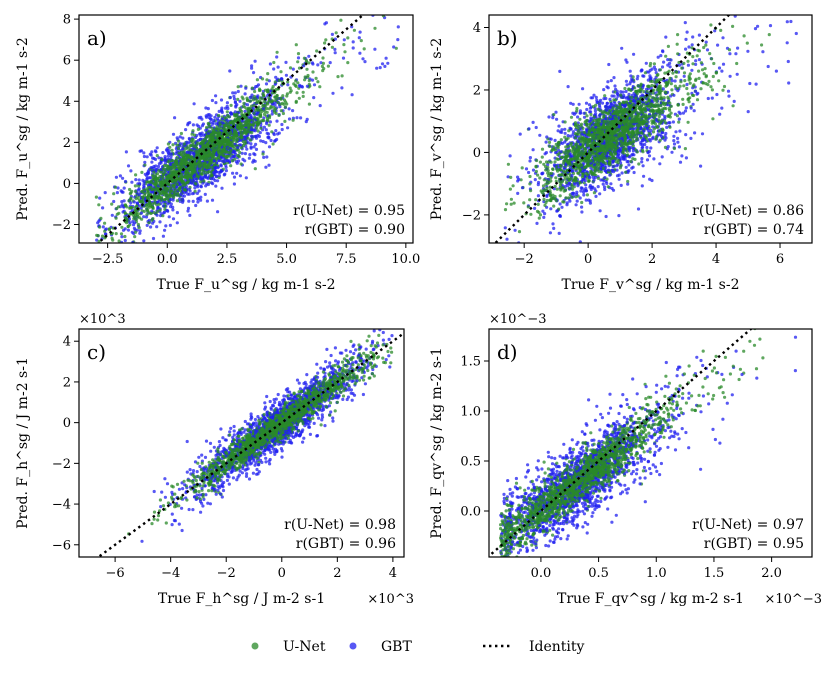 This screenshot has height=676, width=831. Describe the element at coordinates (67, 61) in the screenshot. I see `y-tick-label: 6` at that location.